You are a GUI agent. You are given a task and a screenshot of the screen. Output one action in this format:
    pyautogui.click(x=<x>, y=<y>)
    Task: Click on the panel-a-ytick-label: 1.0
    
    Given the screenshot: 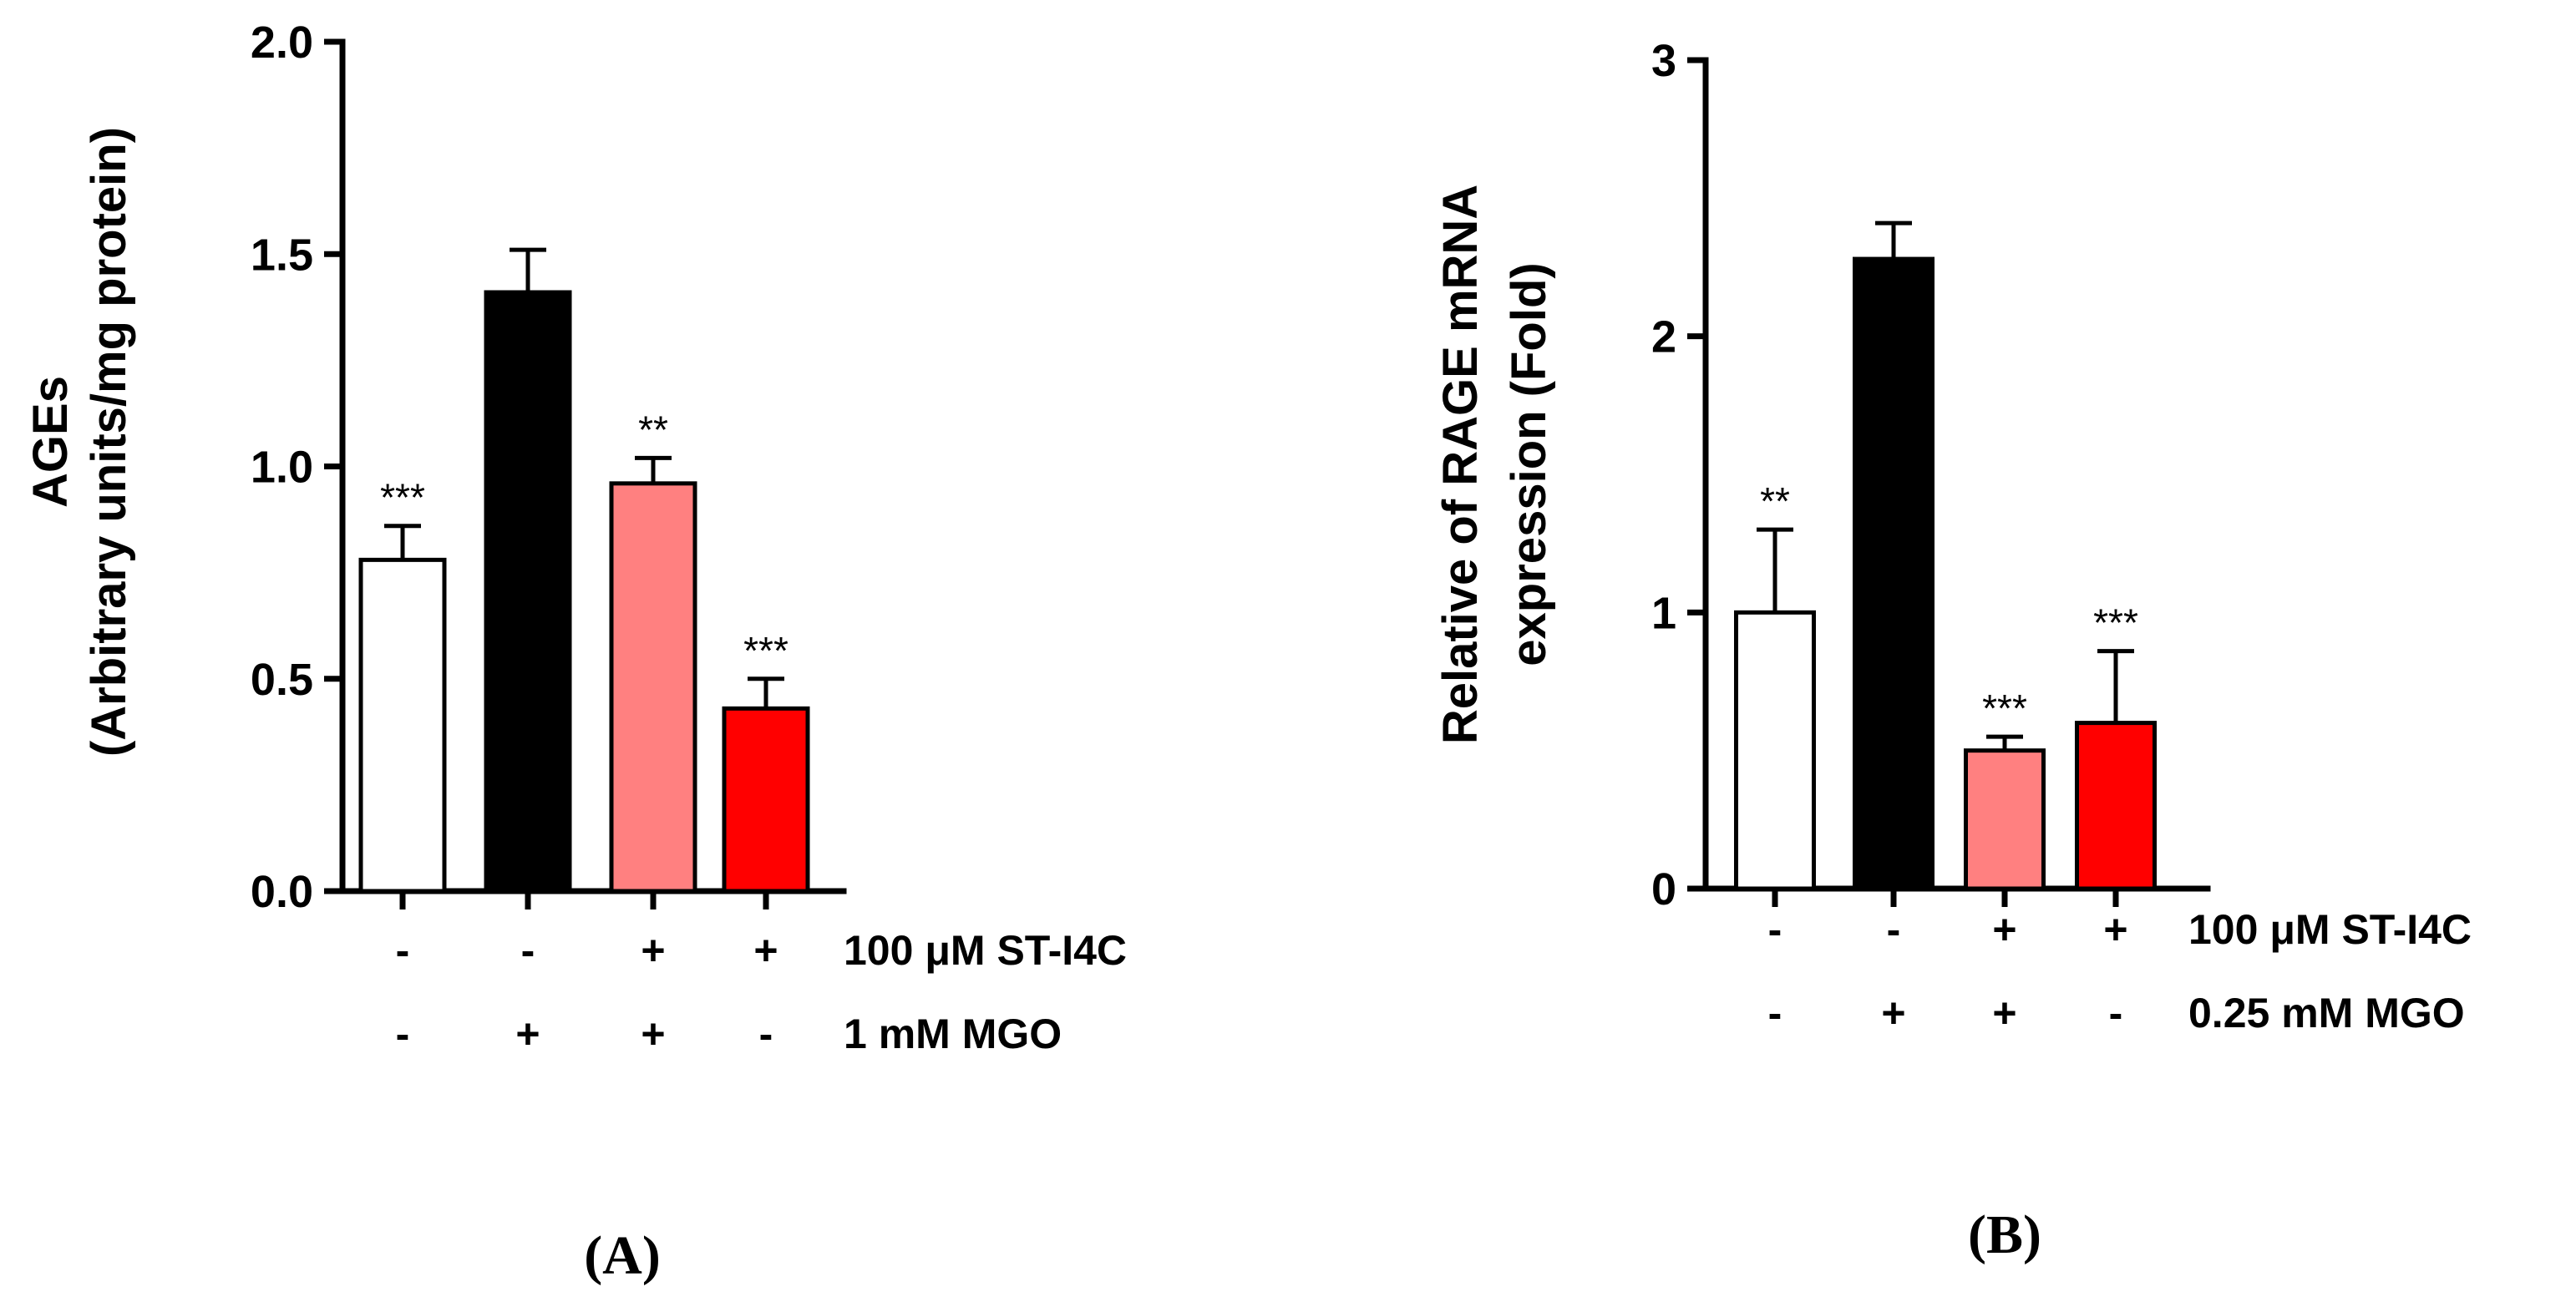 What is the action you would take?
    pyautogui.click(x=282, y=468)
    